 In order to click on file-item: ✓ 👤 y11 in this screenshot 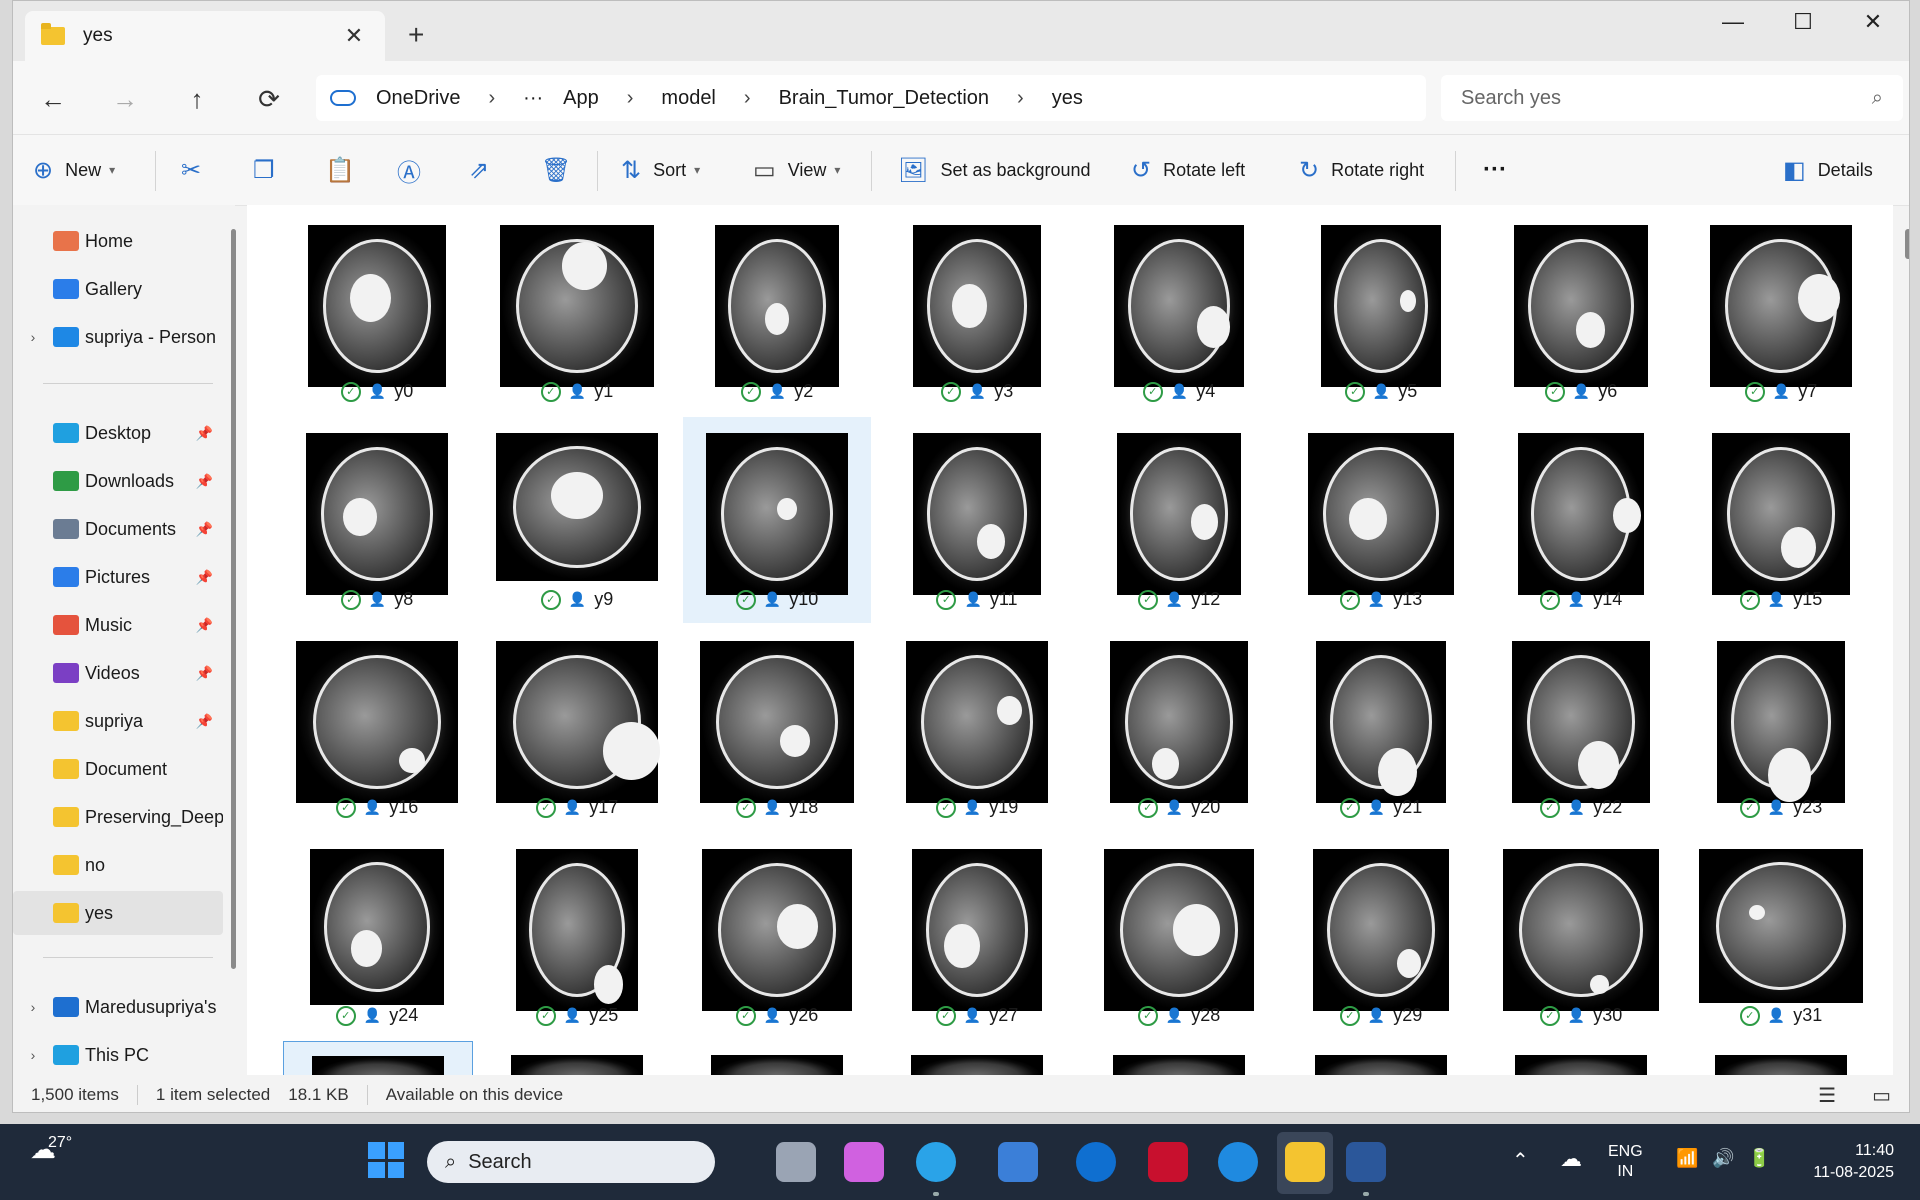, I will do `click(977, 520)`.